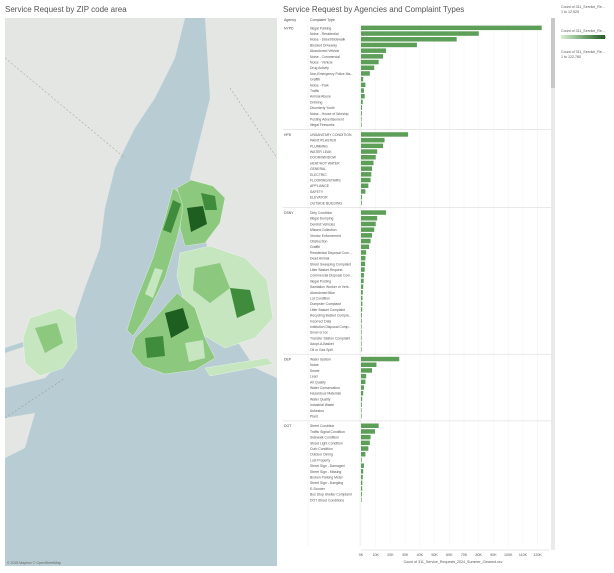 This screenshot has width=614, height=573. What do you see at coordinates (325, 304) in the screenshot?
I see `complaint-type-label: Dumpster Complaint` at bounding box center [325, 304].